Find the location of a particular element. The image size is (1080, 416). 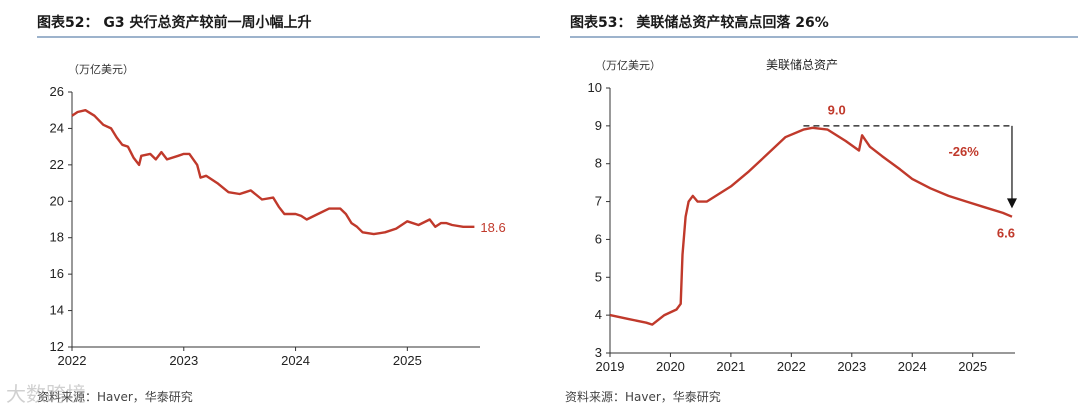

change-percent-label: -26% is located at coordinates (963, 151).